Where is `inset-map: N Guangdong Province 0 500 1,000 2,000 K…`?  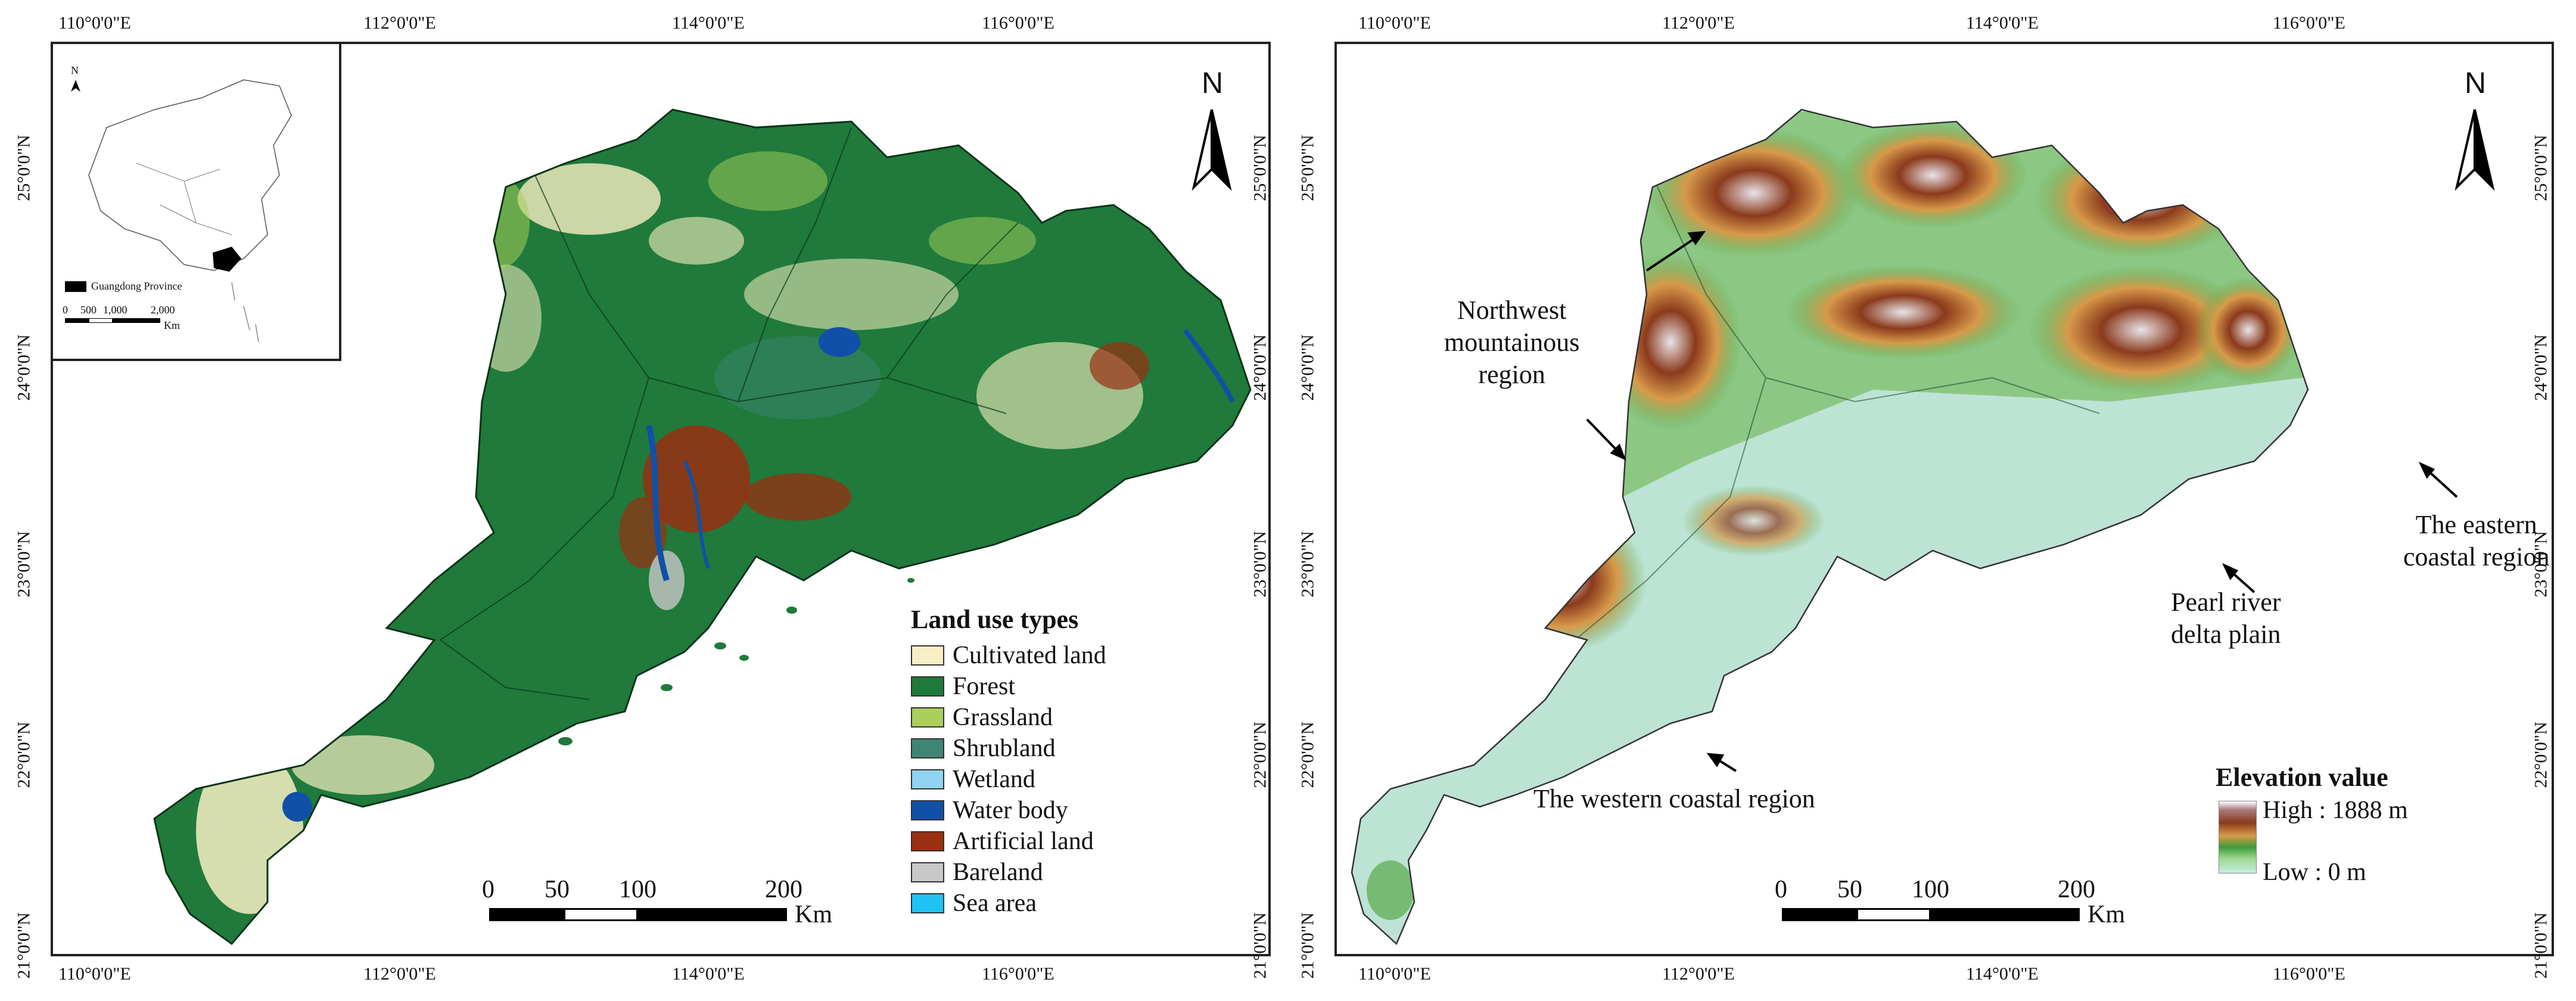 inset-map: N Guangdong Province 0 500 1,000 2,000 K… is located at coordinates (197, 202).